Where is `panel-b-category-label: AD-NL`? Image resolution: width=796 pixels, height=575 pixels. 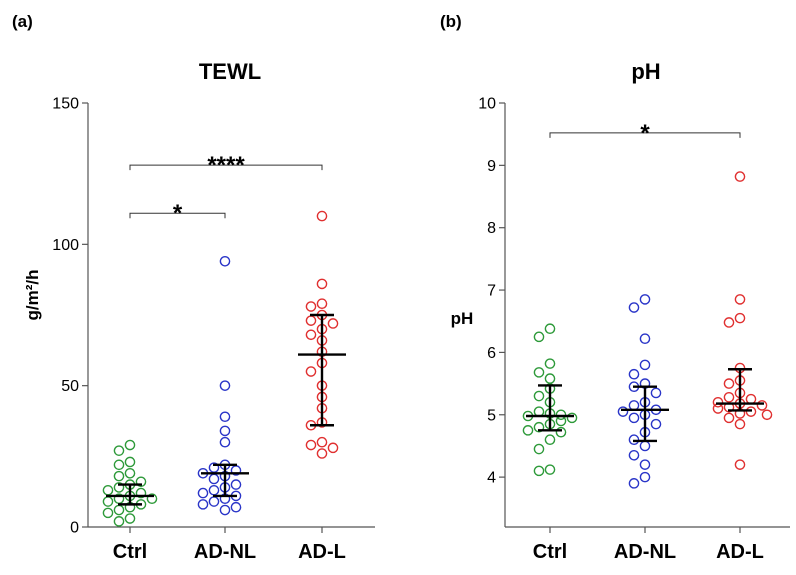
panel-b-category-label: AD-NL is located at coordinates (645, 552).